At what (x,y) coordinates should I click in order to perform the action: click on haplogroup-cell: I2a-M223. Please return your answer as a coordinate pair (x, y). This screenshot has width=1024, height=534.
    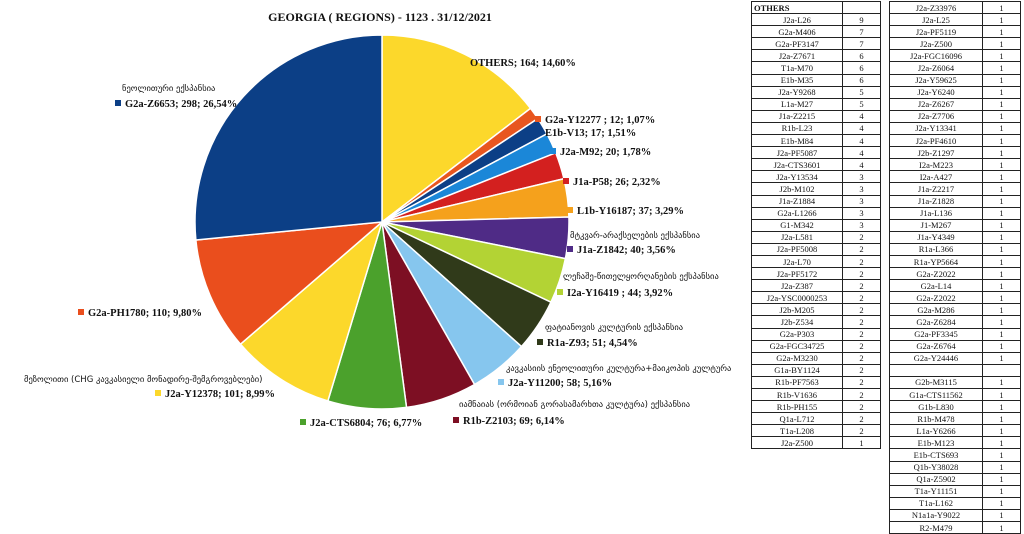
    Looking at the image, I should click on (936, 165).